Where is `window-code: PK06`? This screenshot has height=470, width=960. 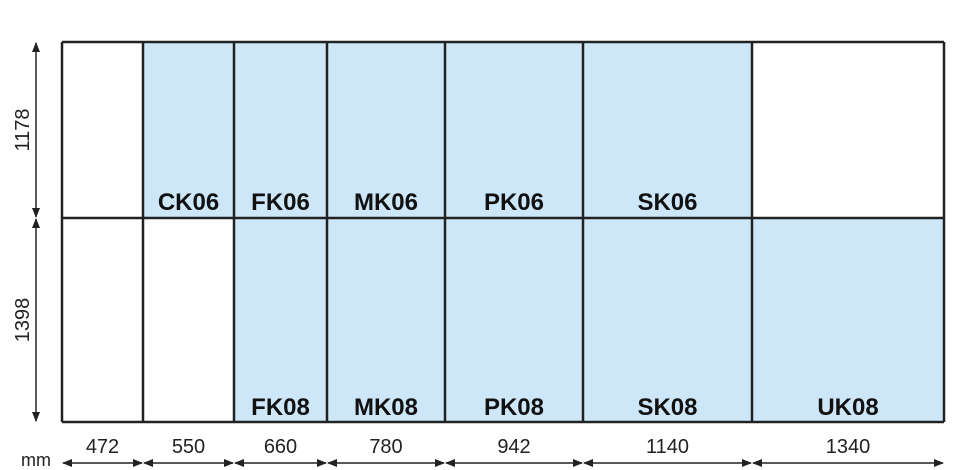
window-code: PK06 is located at coordinates (514, 202).